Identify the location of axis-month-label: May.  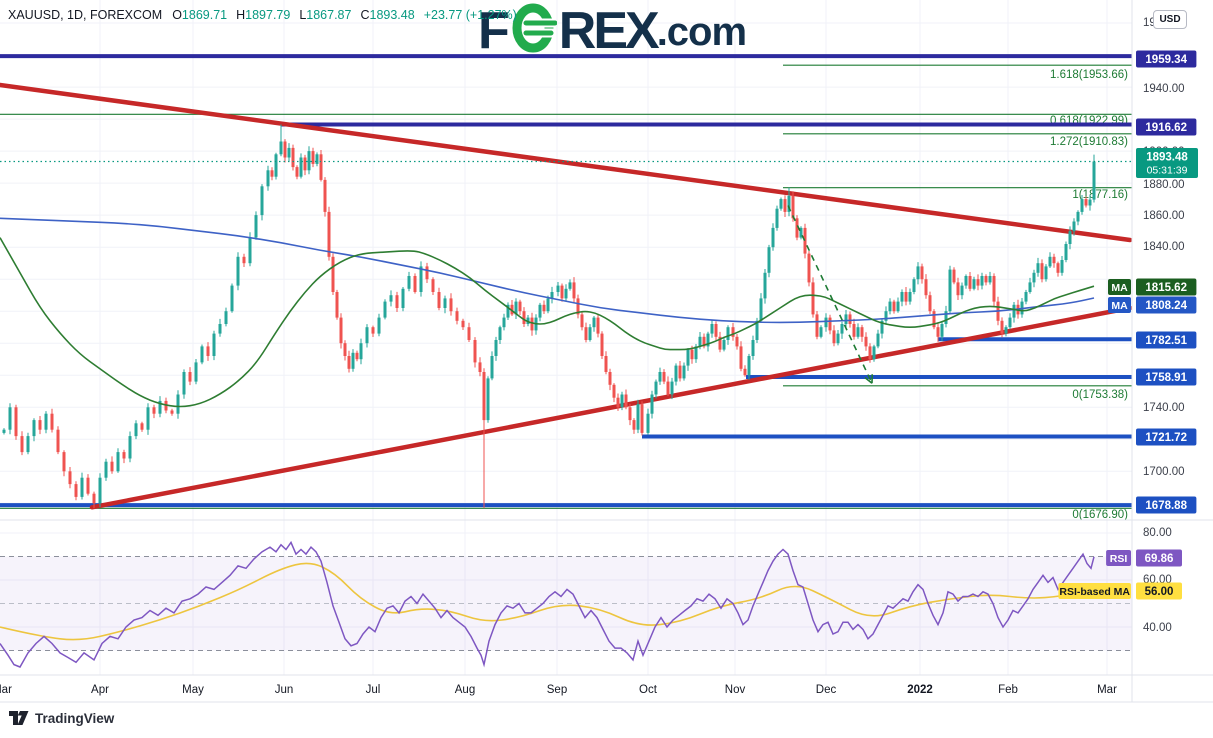
(193, 690).